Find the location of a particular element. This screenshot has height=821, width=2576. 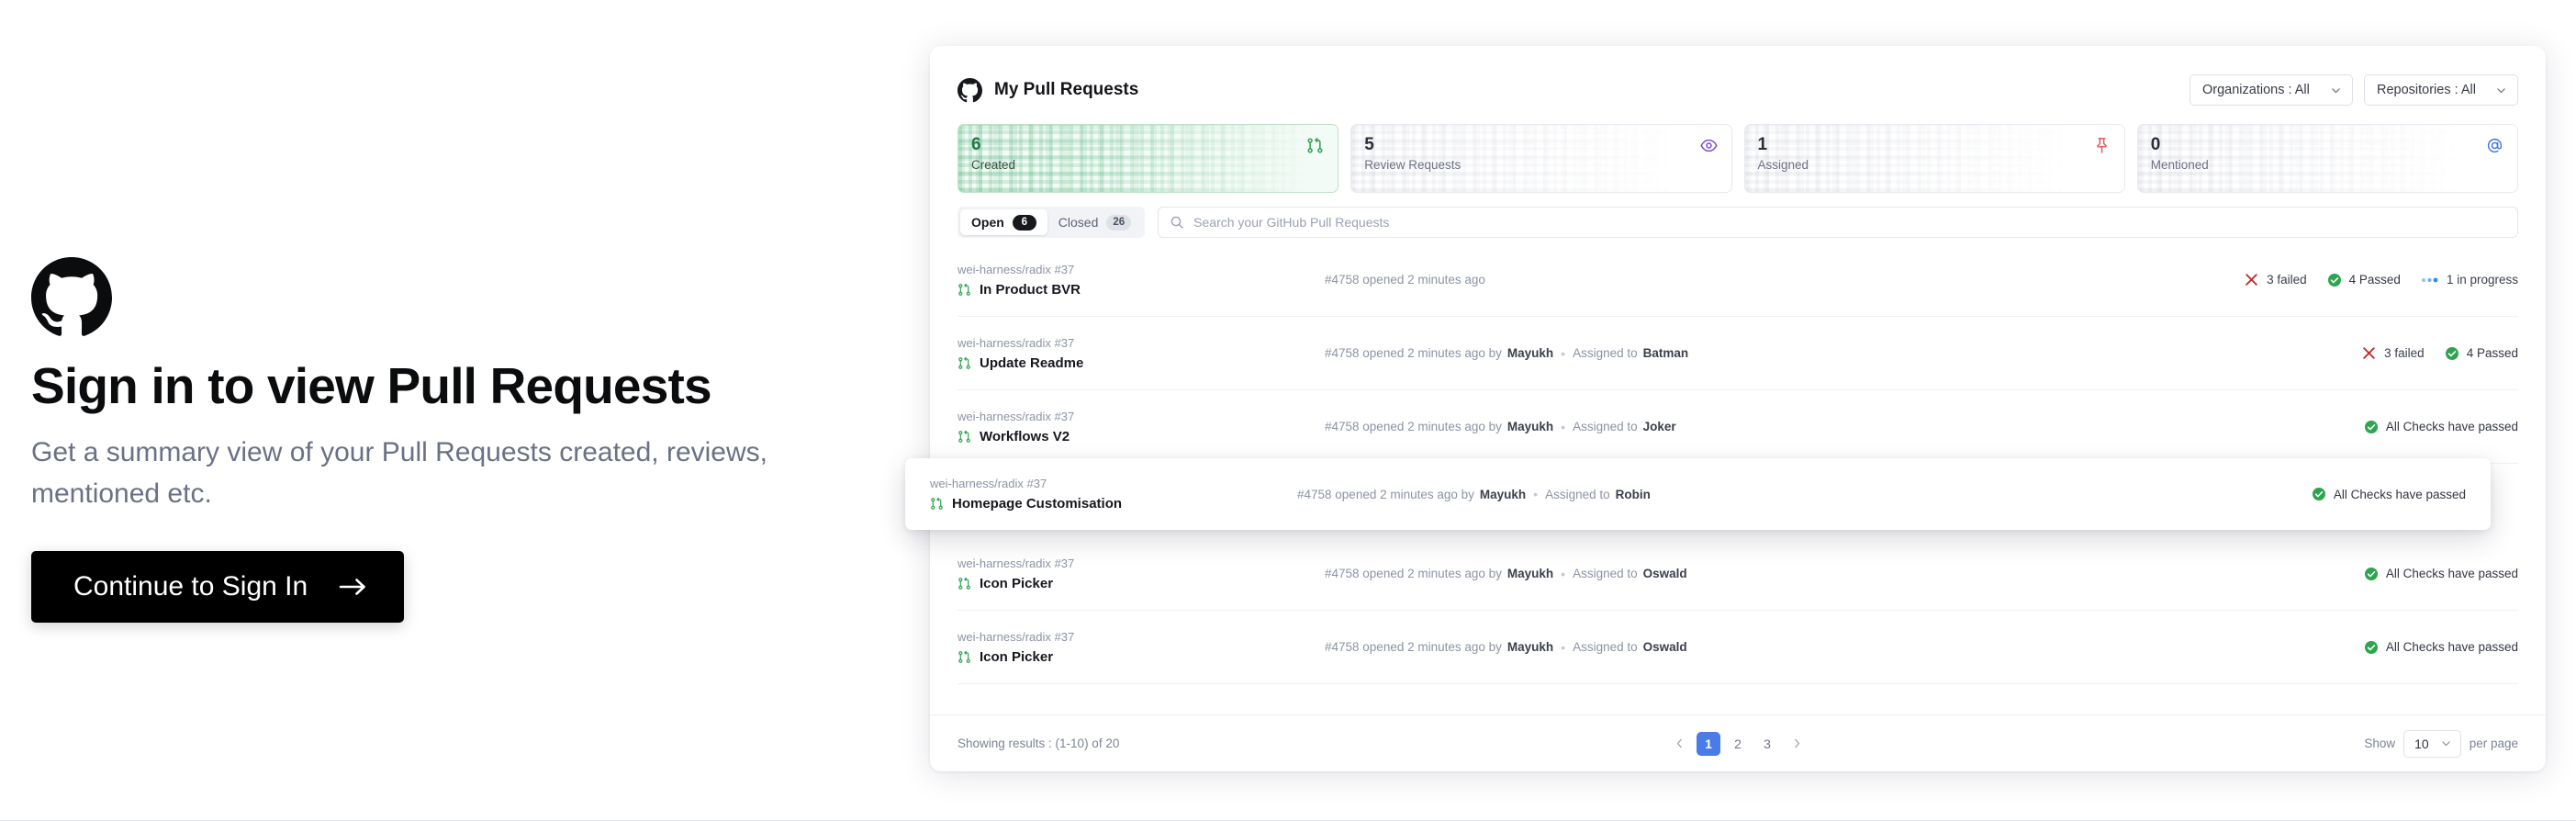

pr-title-line: Update Readme is located at coordinates (1137, 363).